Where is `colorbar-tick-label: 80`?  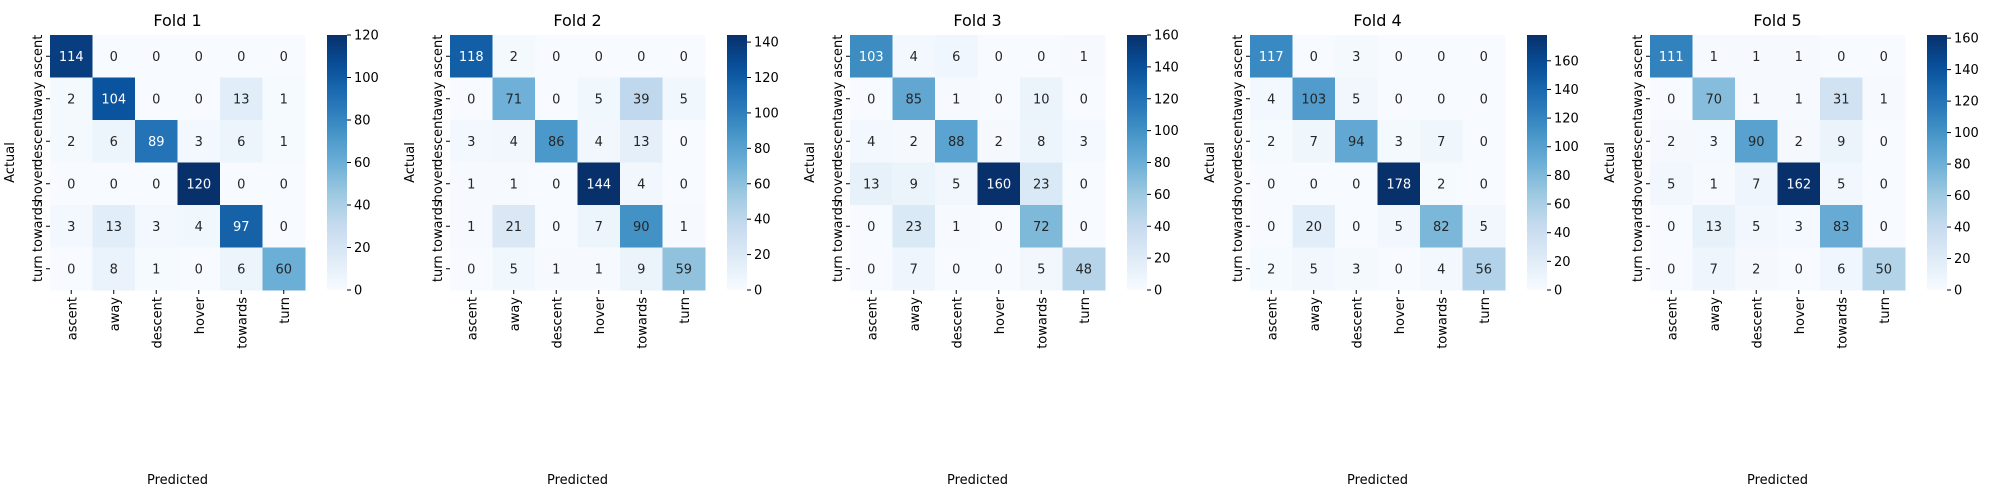
colorbar-tick-label: 80 is located at coordinates (362, 121).